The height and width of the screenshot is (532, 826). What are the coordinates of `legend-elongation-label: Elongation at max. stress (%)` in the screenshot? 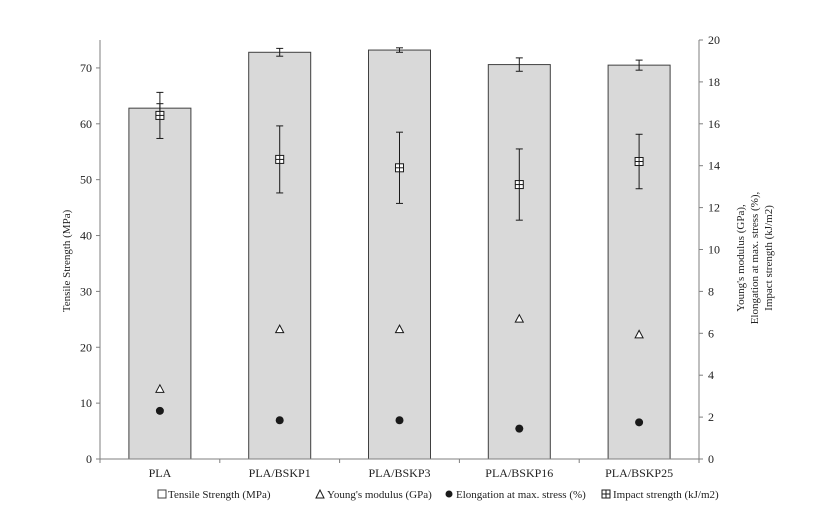 It's located at (521, 495).